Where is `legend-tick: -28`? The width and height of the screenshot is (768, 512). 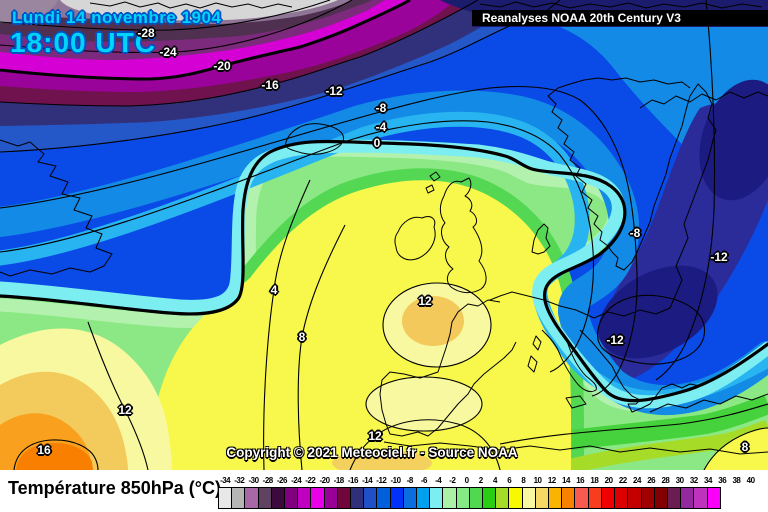 legend-tick: -28 is located at coordinates (268, 480).